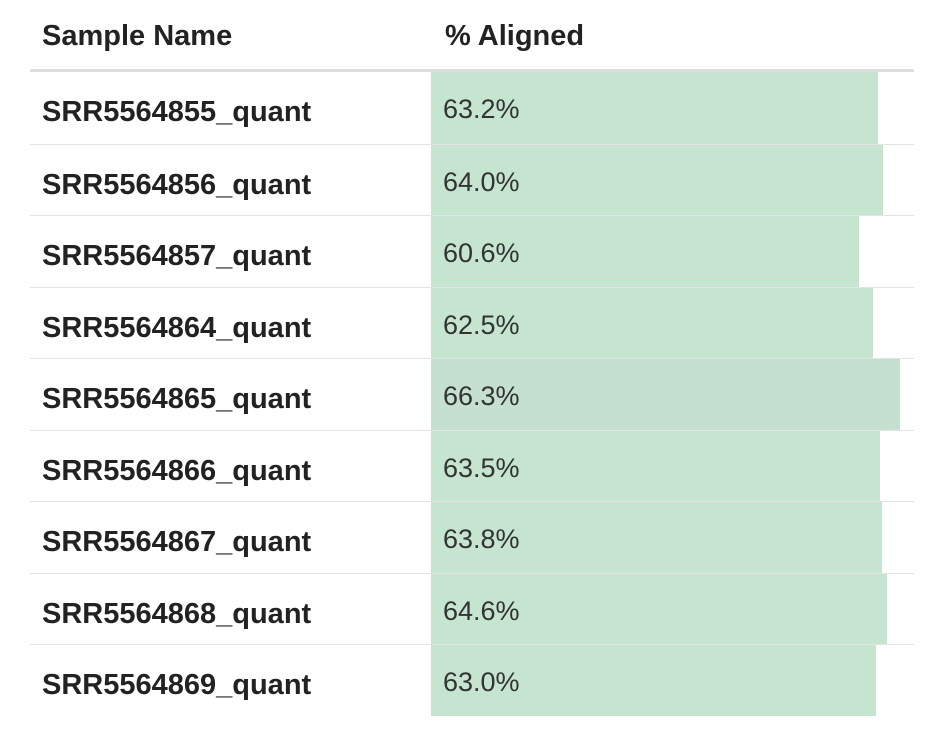 This screenshot has width=928, height=738. What do you see at coordinates (481, 324) in the screenshot?
I see `percent-aligned-value: 62.5%` at bounding box center [481, 324].